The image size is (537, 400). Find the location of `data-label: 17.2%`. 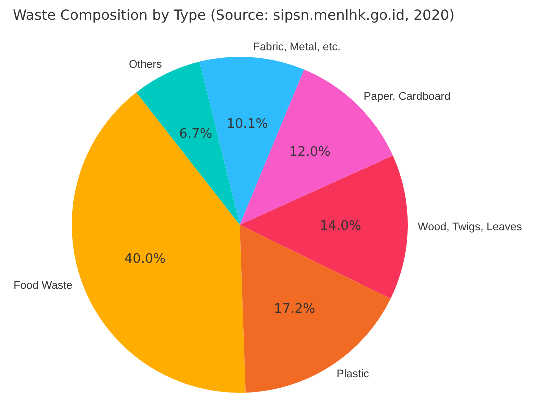

data-label: 17.2% is located at coordinates (295, 310).